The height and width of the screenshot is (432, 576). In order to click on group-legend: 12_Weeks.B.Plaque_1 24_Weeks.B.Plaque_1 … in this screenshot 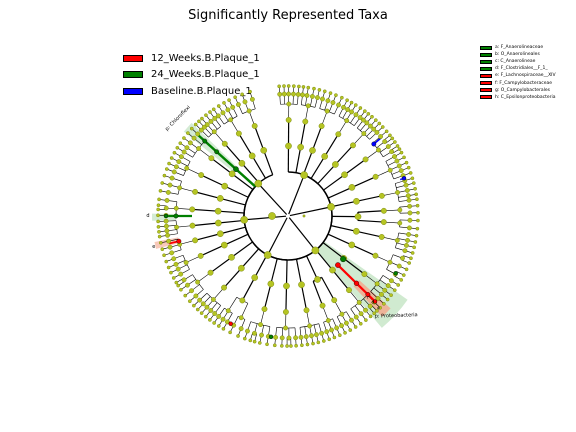, I will do `click(191, 75)`.